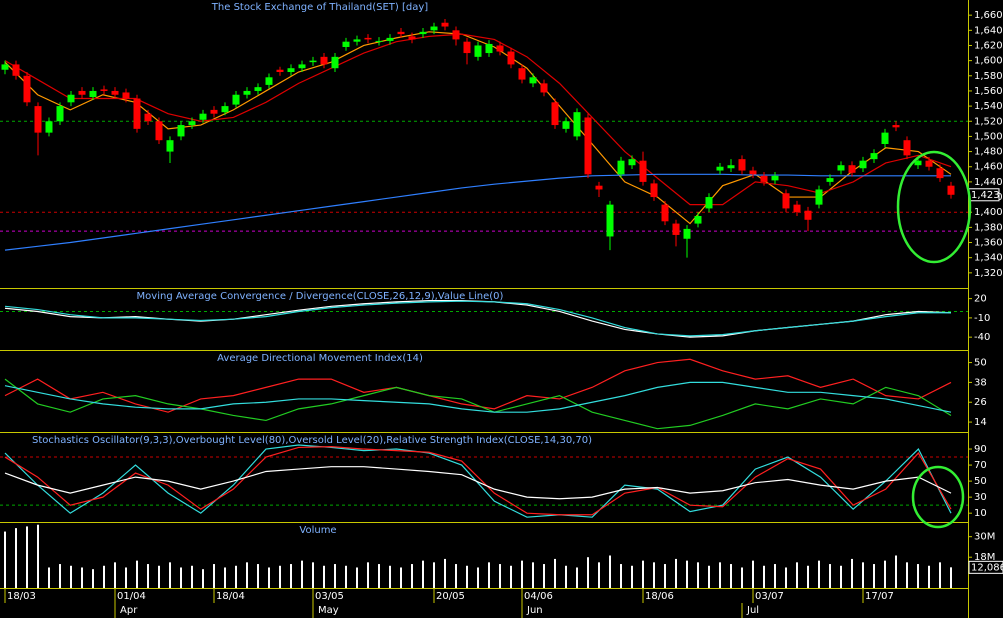 The width and height of the screenshot is (1003, 618). I want to click on y-tick-label: 10, so click(980, 513).